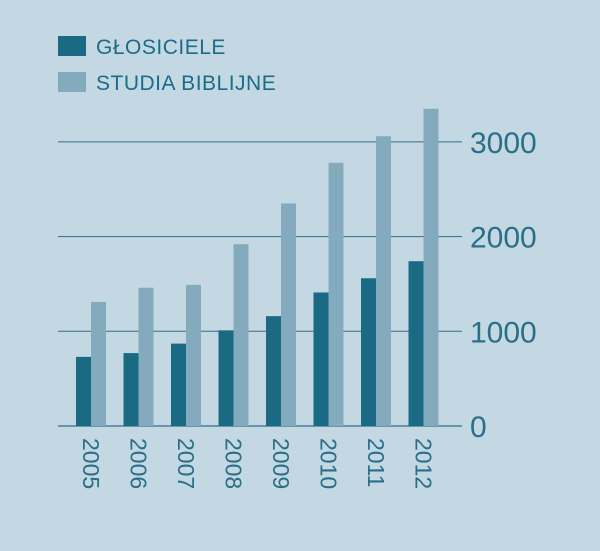 This screenshot has height=551, width=600. Describe the element at coordinates (281, 463) in the screenshot. I see `x-tick-label-2009: 2009` at that location.